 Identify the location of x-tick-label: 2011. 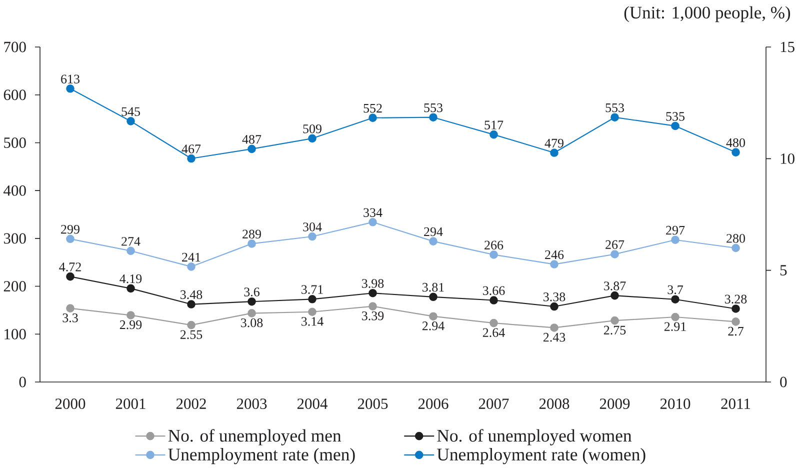
(735, 403).